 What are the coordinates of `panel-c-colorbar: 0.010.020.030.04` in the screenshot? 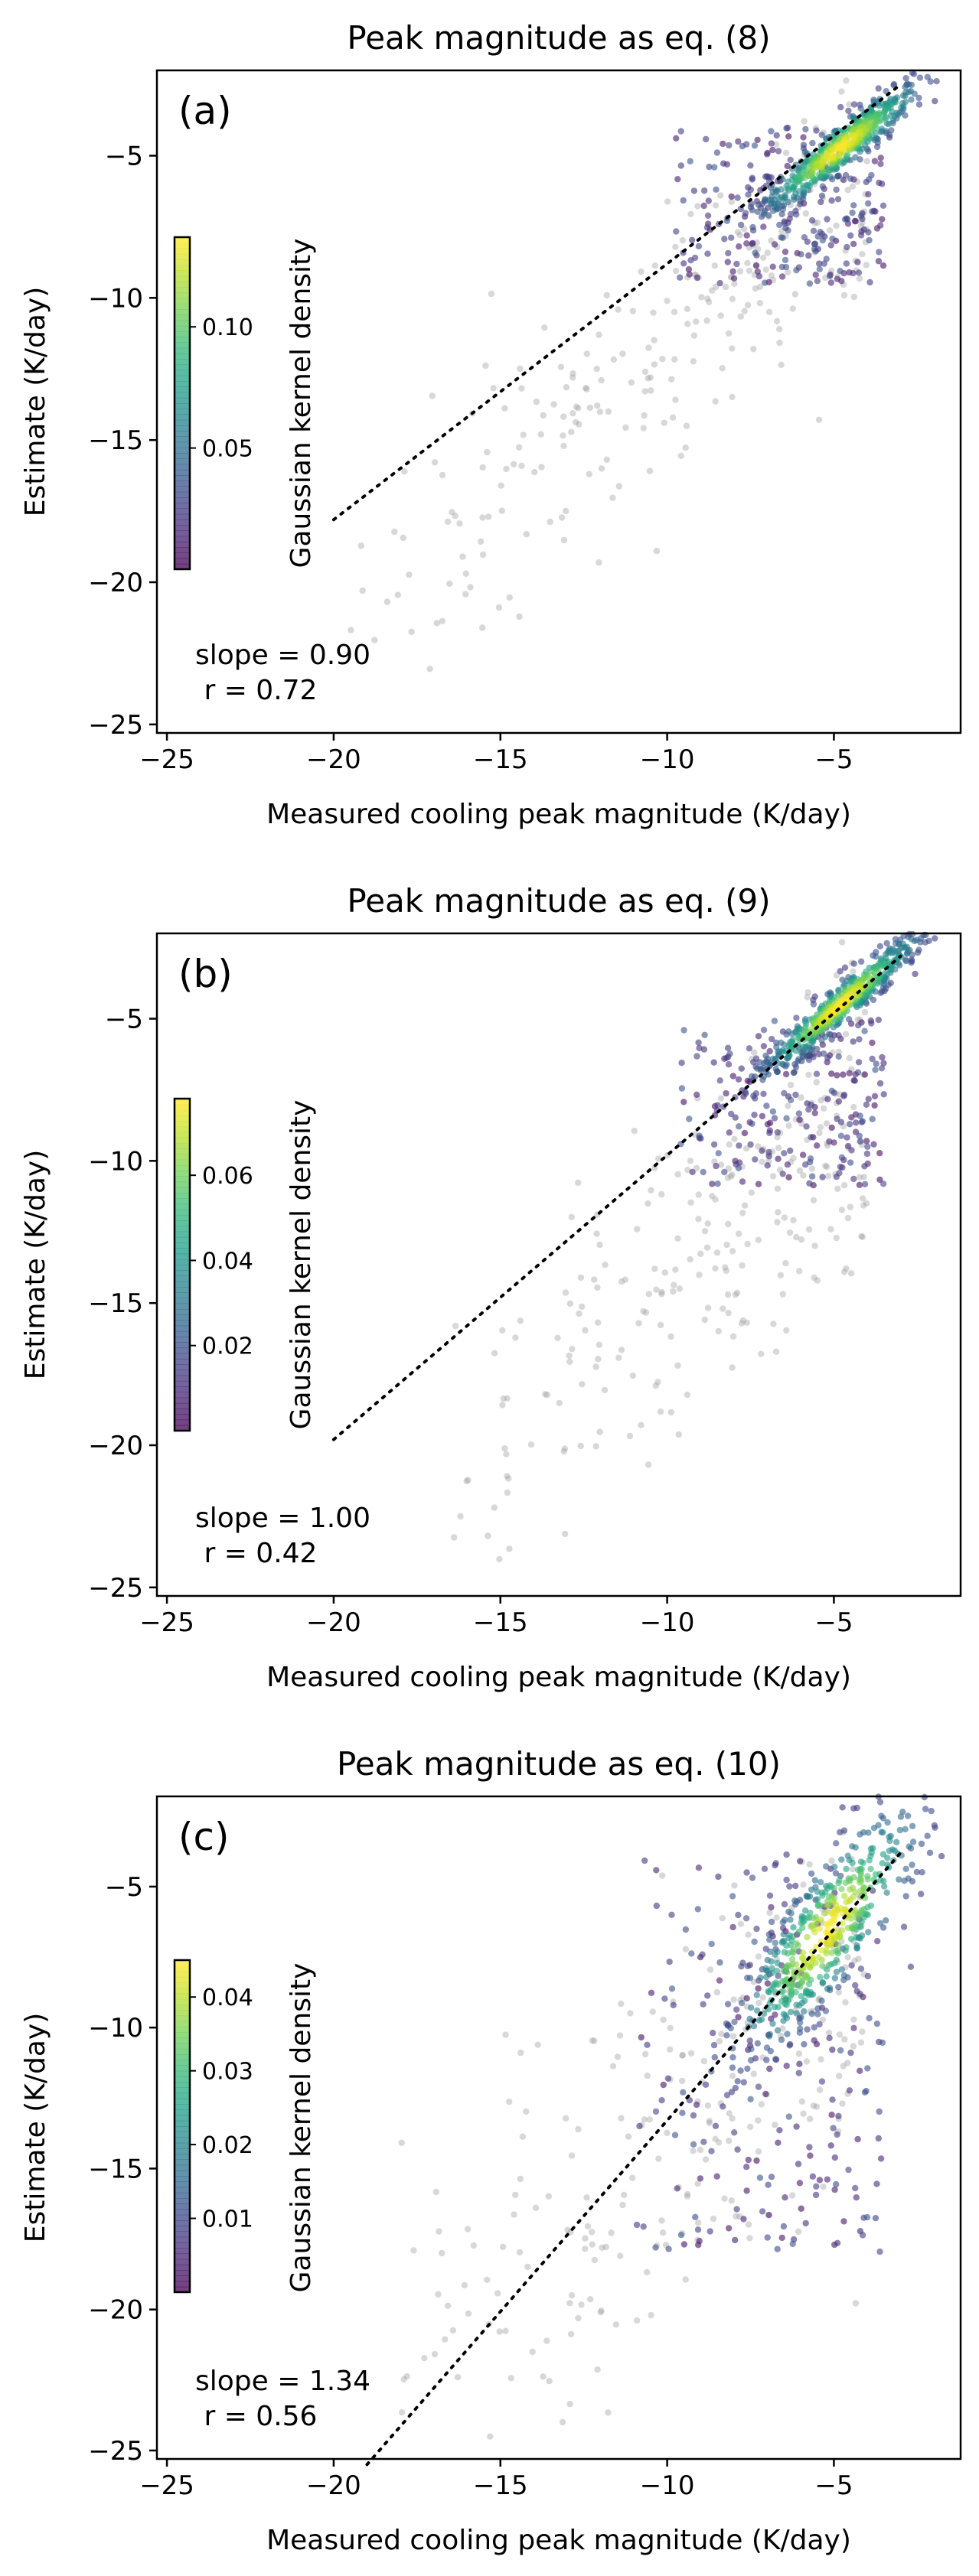 It's located at (213, 2127).